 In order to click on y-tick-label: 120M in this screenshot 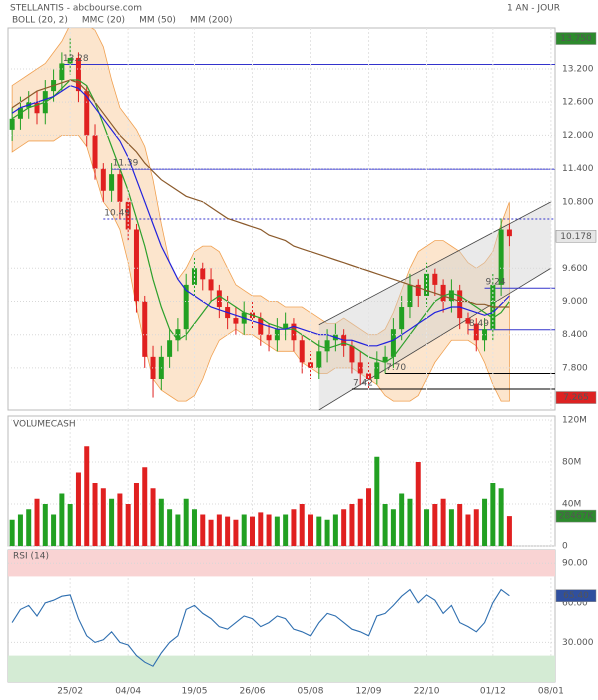, I will do `click(574, 421)`.